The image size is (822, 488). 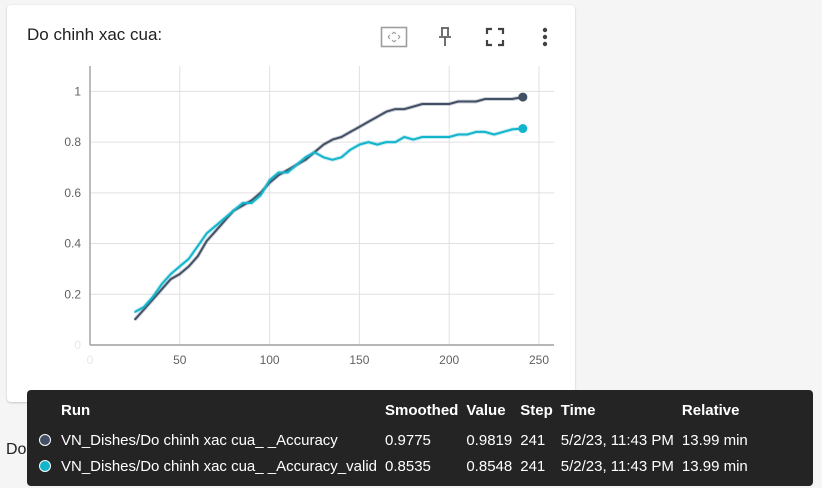 What do you see at coordinates (486, 410) in the screenshot?
I see `tooltip-header-value: Value` at bounding box center [486, 410].